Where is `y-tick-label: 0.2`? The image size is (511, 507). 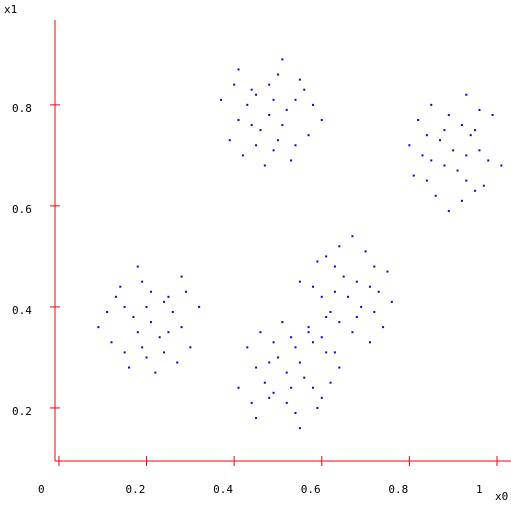
y-tick-label: 0.2 is located at coordinates (22, 411).